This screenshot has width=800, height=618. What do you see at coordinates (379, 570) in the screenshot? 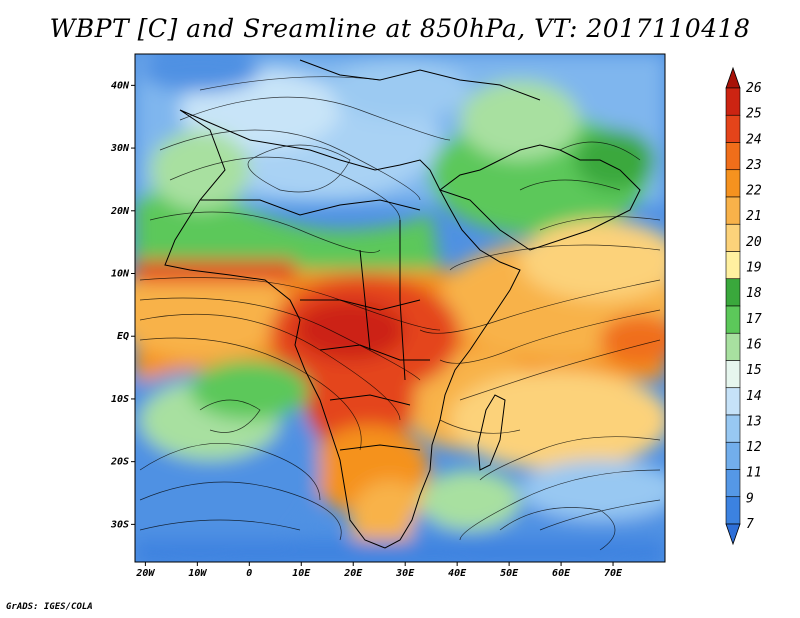
I see `x-axis-ticks: 20W 10W 0 10E 20E 30E 40E 50E 60E 70E` at bounding box center [379, 570].